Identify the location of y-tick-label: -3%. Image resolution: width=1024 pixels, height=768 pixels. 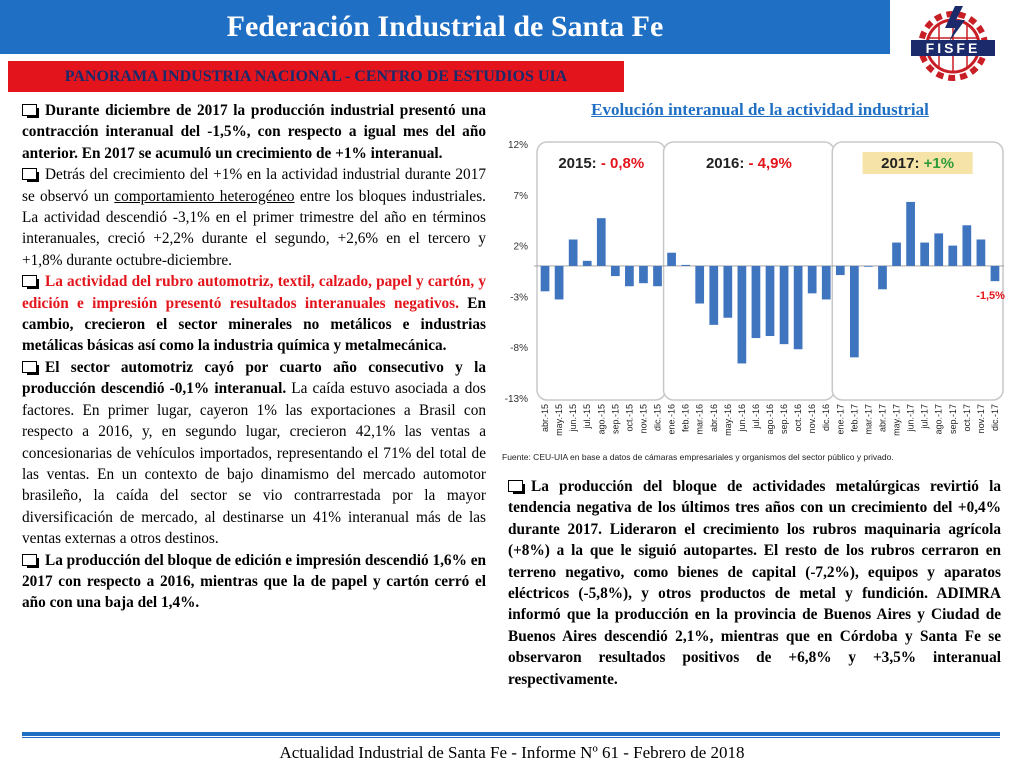
(519, 297).